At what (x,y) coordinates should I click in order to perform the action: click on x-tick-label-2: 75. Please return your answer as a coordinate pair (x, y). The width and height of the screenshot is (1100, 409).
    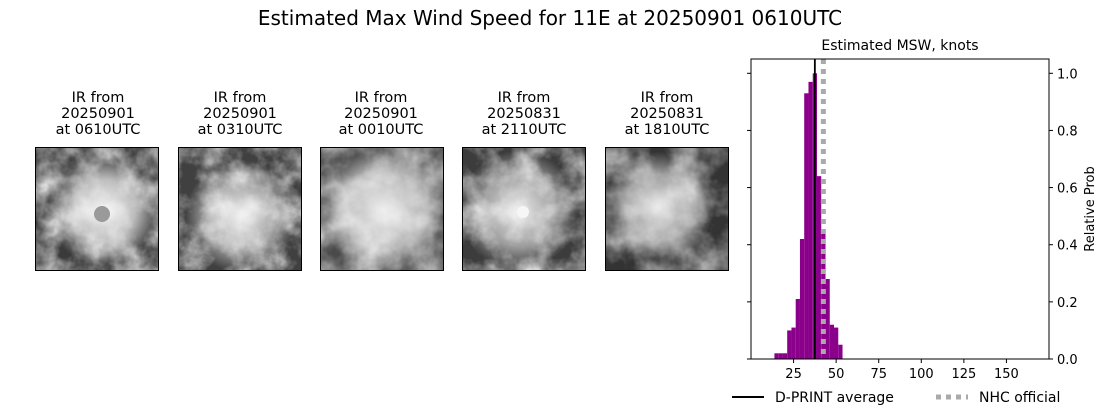
    Looking at the image, I should click on (878, 374).